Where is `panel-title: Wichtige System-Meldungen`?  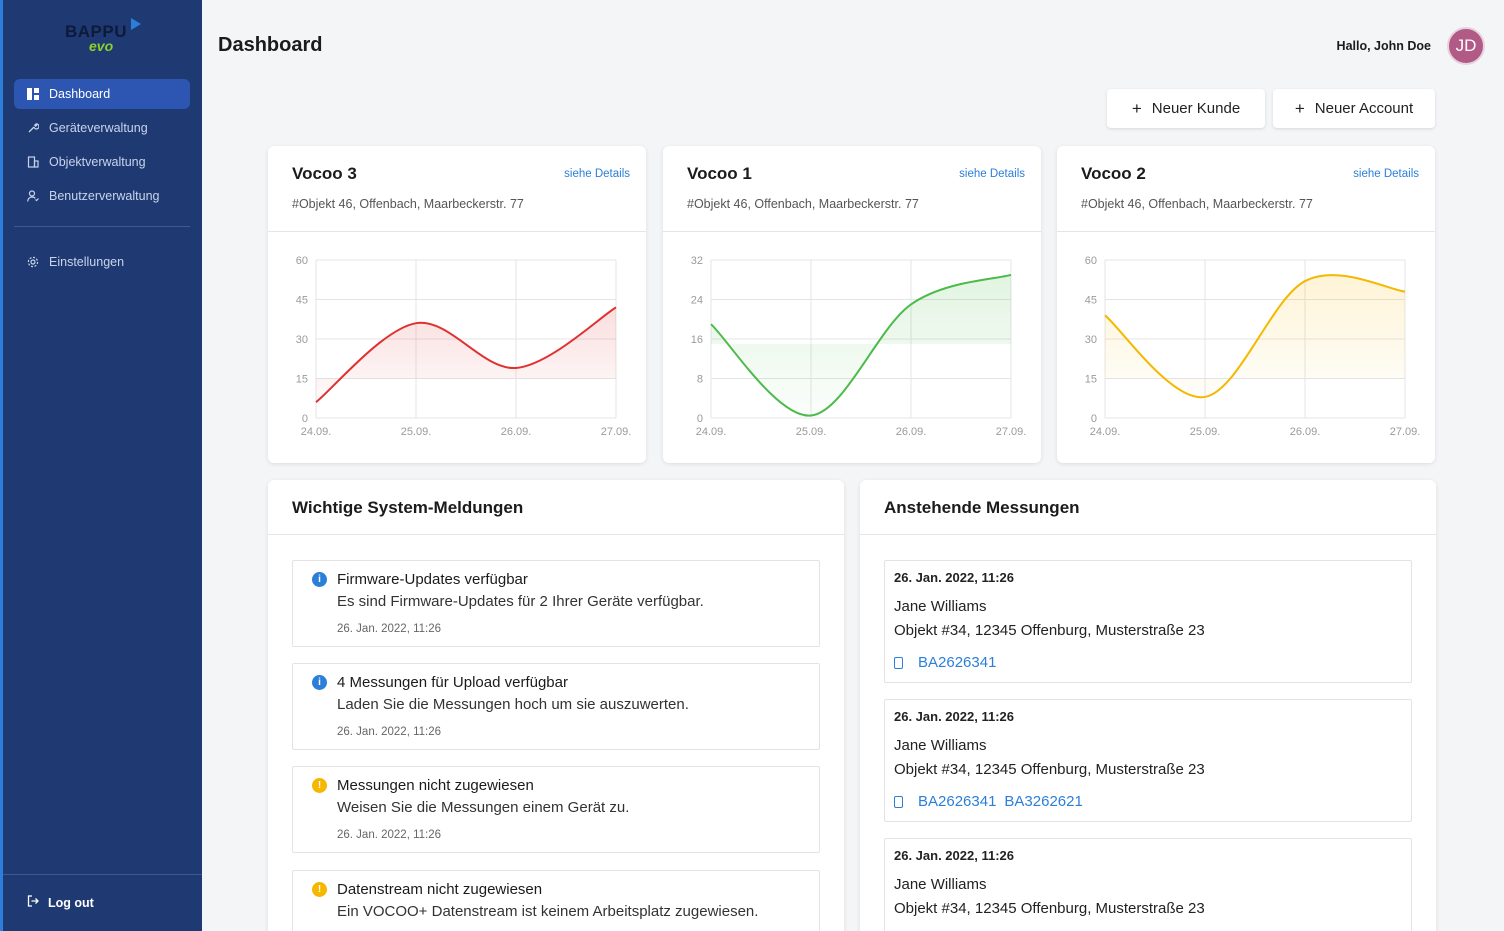 panel-title: Wichtige System-Meldungen is located at coordinates (408, 507).